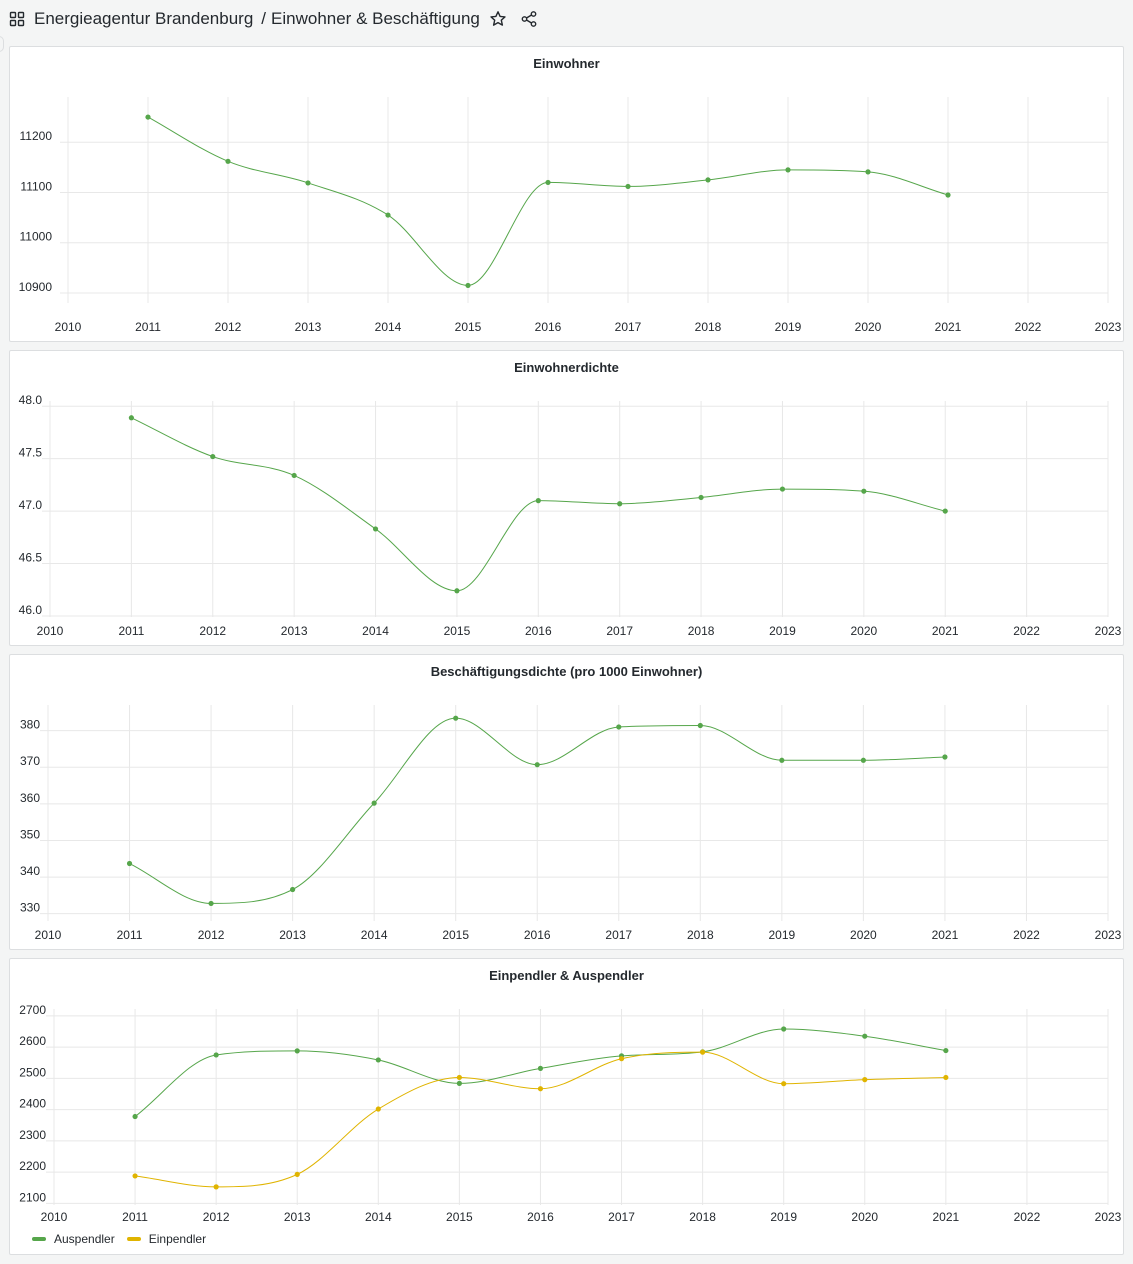 The height and width of the screenshot is (1264, 1133). What do you see at coordinates (537, 935) in the screenshot?
I see `x-tick-label: 2016` at bounding box center [537, 935].